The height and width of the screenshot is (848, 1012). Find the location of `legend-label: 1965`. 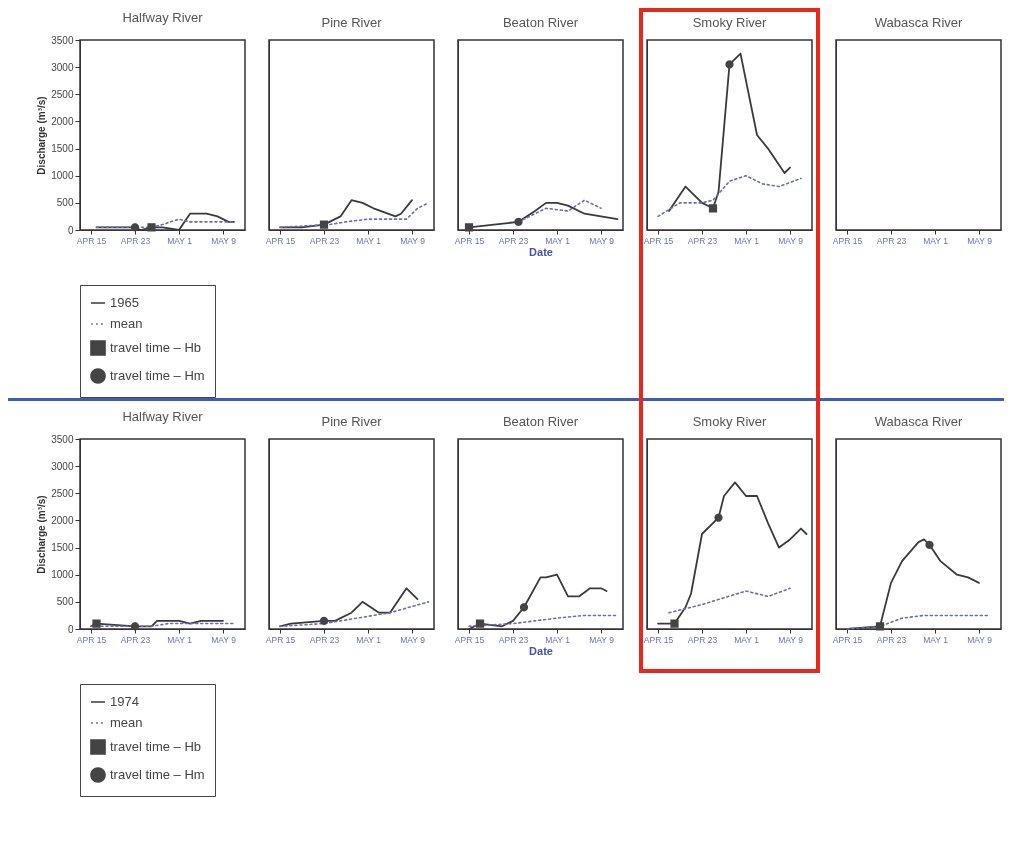

legend-label: 1965 is located at coordinates (124, 302).